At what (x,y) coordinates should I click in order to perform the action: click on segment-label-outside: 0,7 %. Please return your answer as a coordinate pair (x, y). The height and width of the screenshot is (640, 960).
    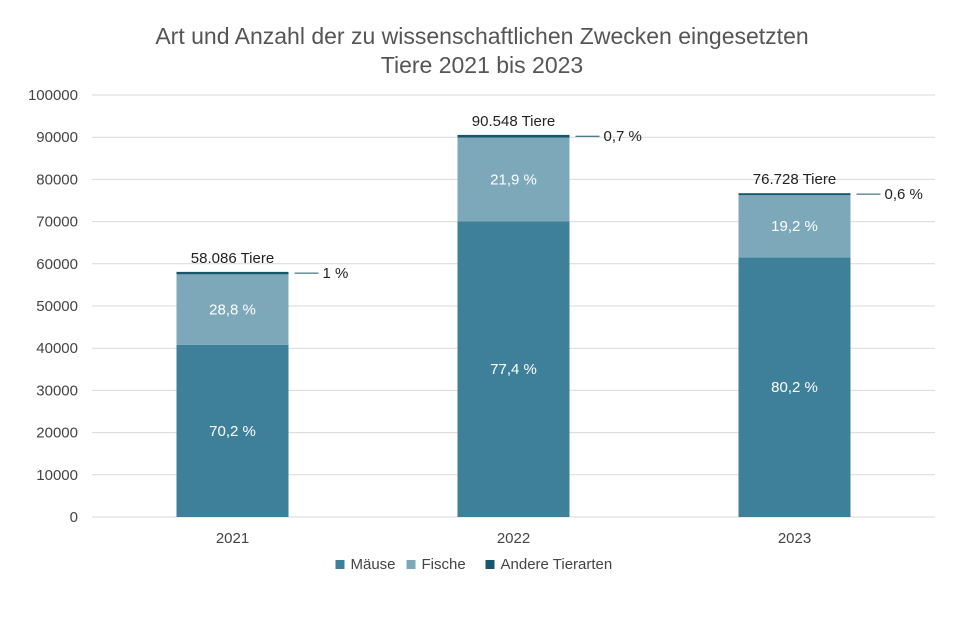
    Looking at the image, I should click on (623, 136).